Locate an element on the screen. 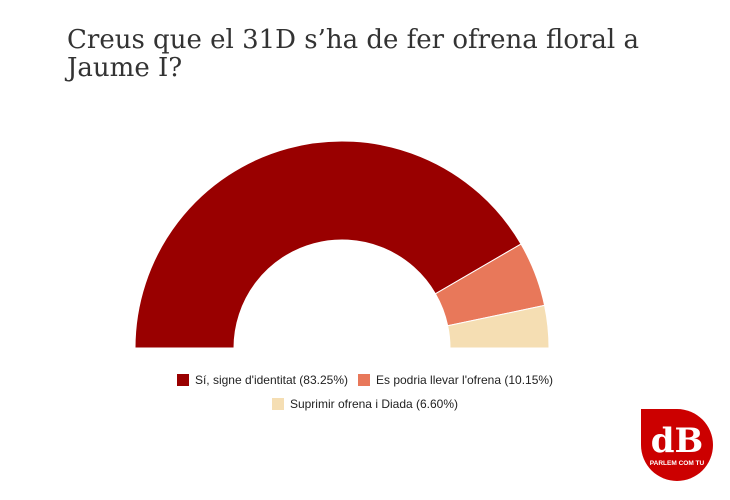 The height and width of the screenshot is (500, 730). logo-corner is located at coordinates (659, 427).